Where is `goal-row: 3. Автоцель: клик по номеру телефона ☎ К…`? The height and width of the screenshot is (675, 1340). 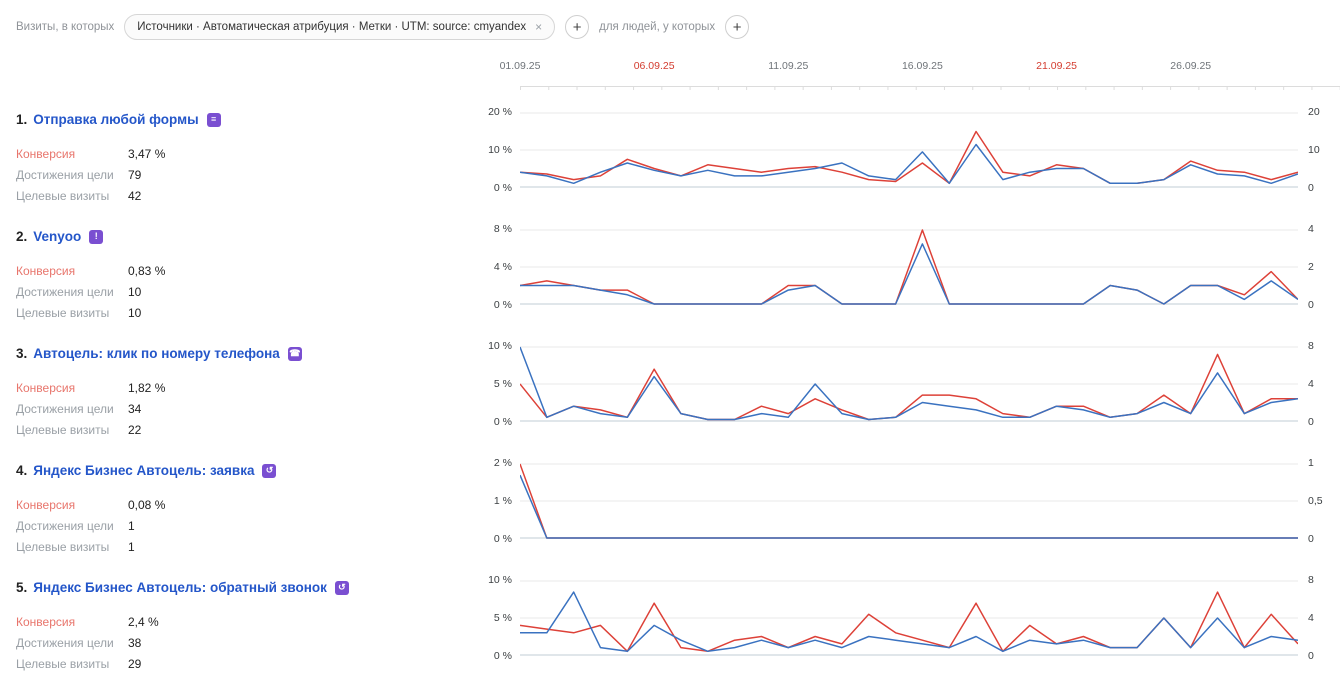 goal-row: 3. Автоцель: клик по номеру телефона ☎ К… is located at coordinates (670, 390).